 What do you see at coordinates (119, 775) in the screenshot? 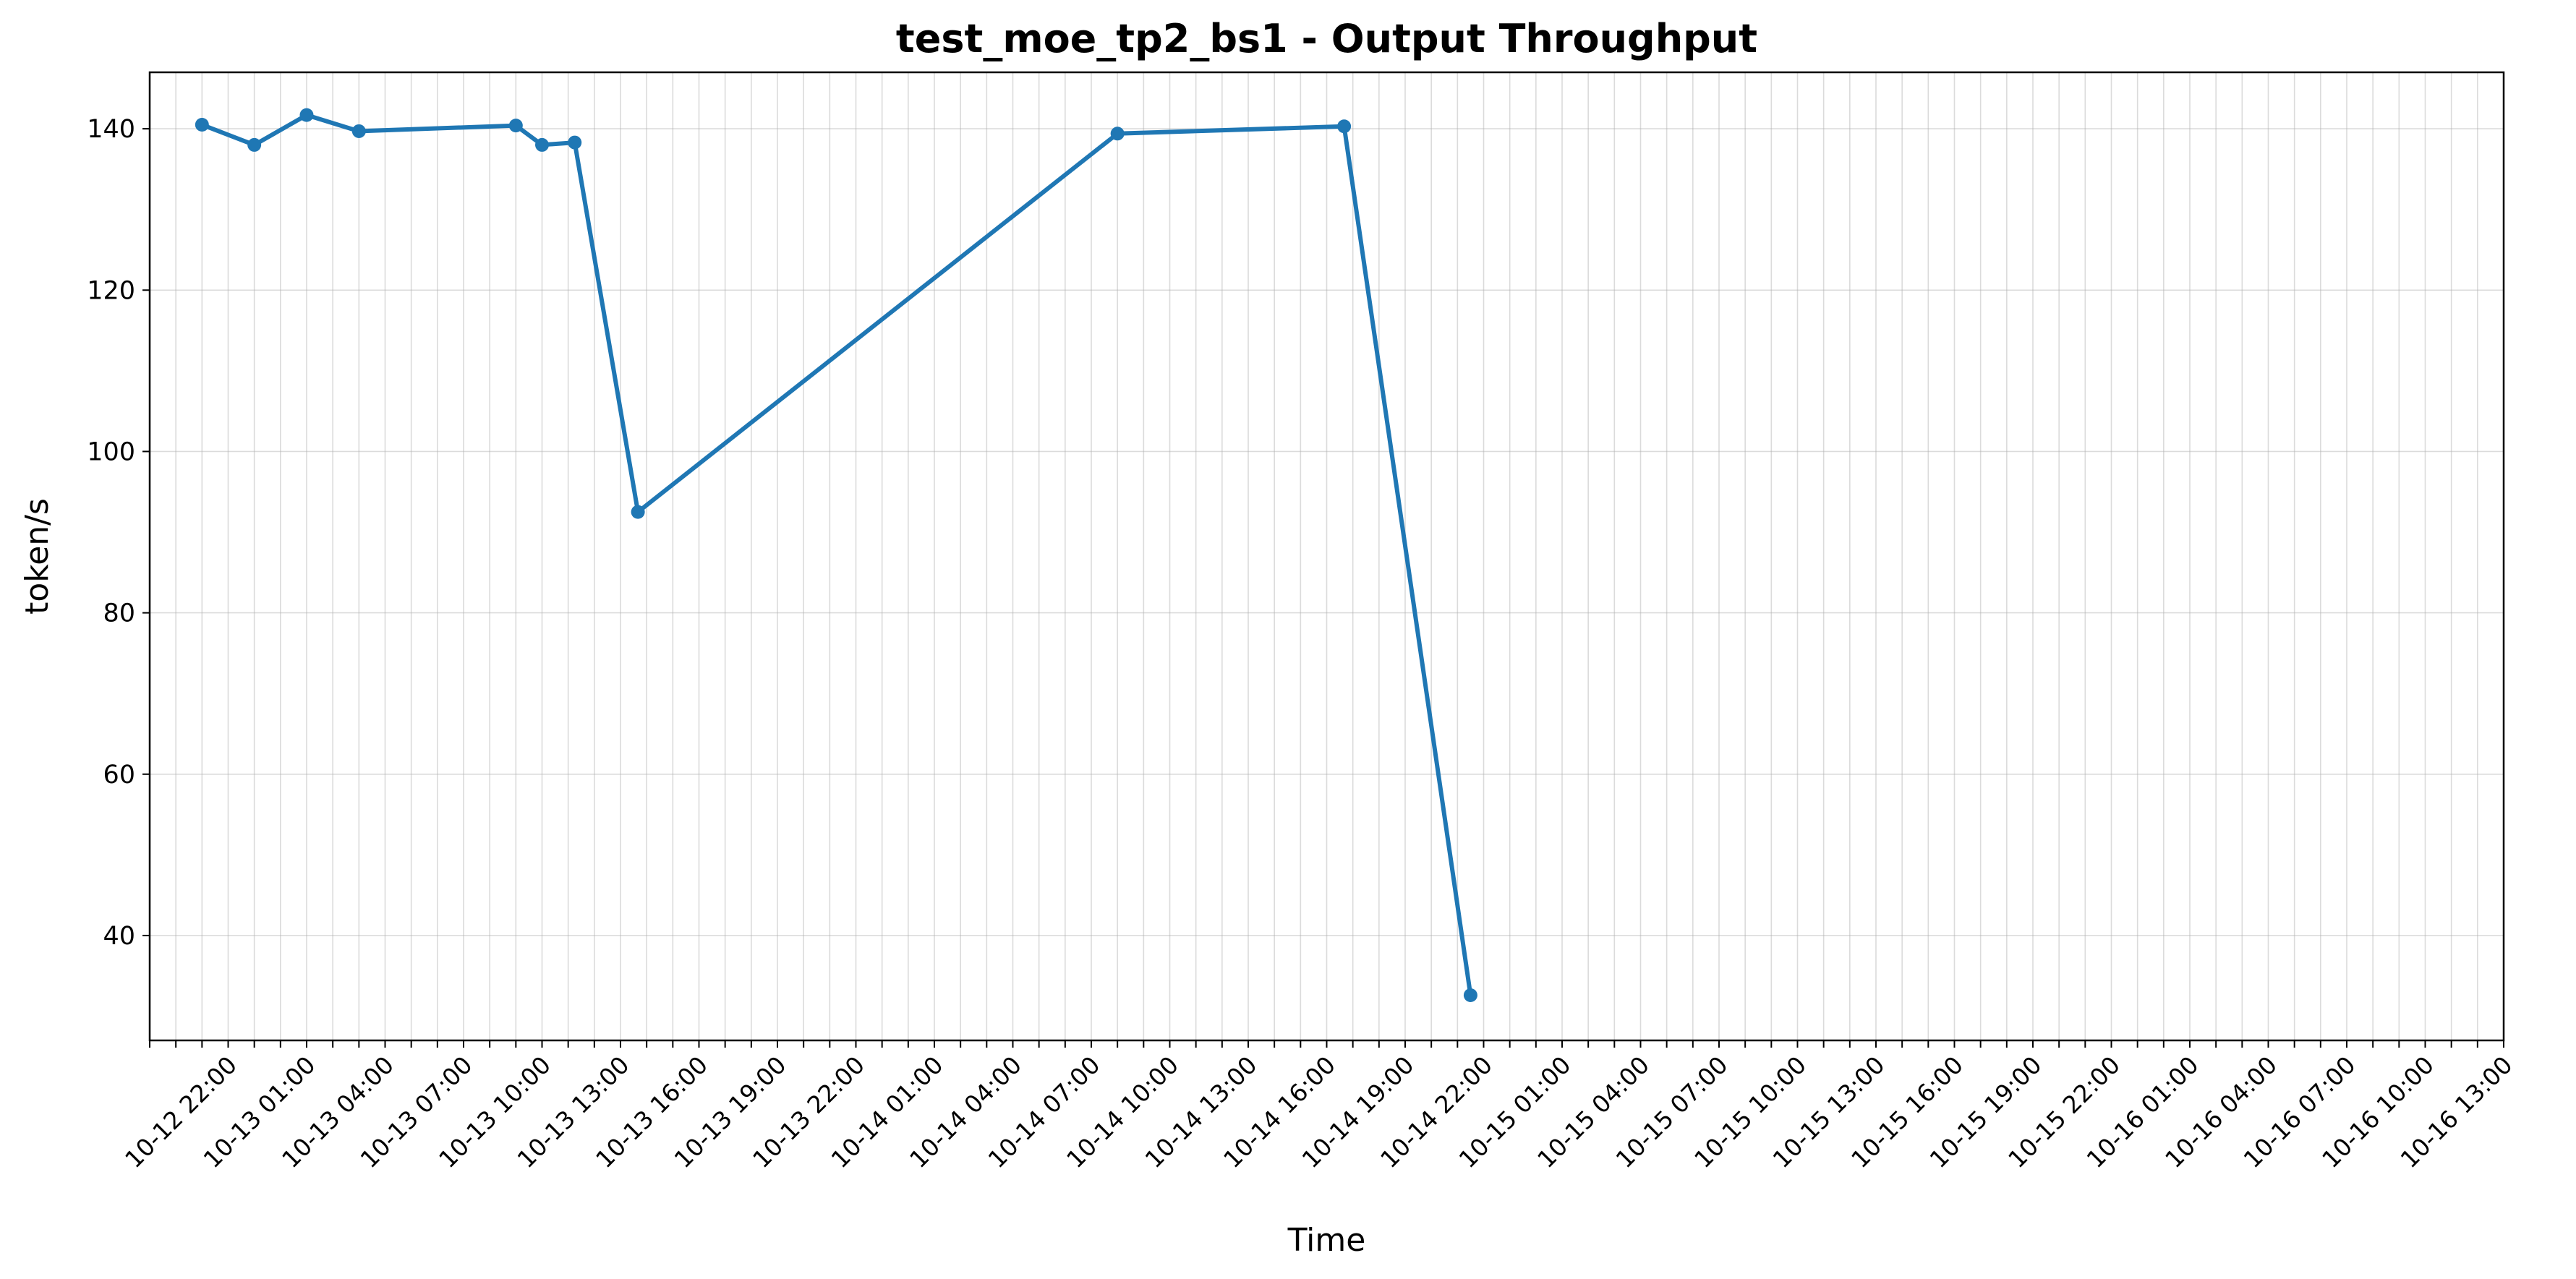
I see `y-tick-label: 60` at bounding box center [119, 775].